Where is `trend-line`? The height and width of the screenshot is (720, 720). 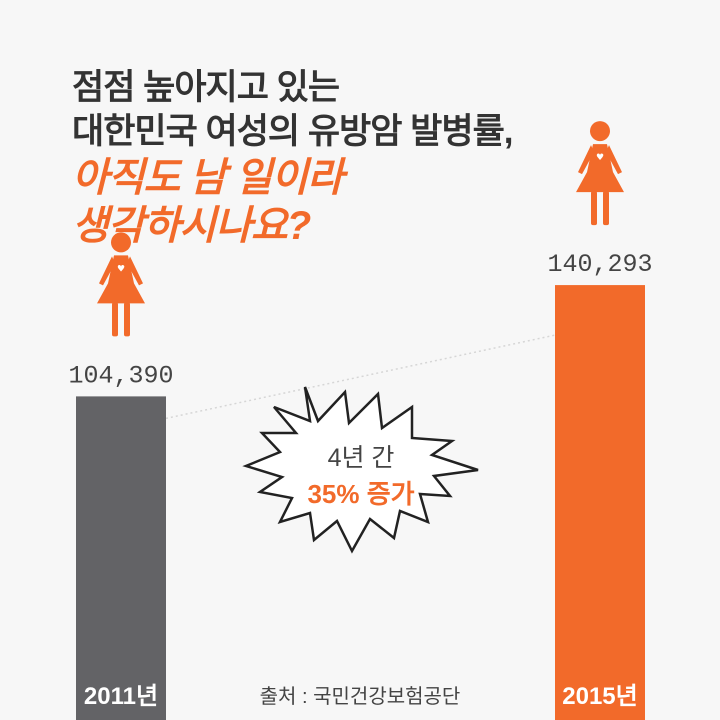 trend-line is located at coordinates (360, 377).